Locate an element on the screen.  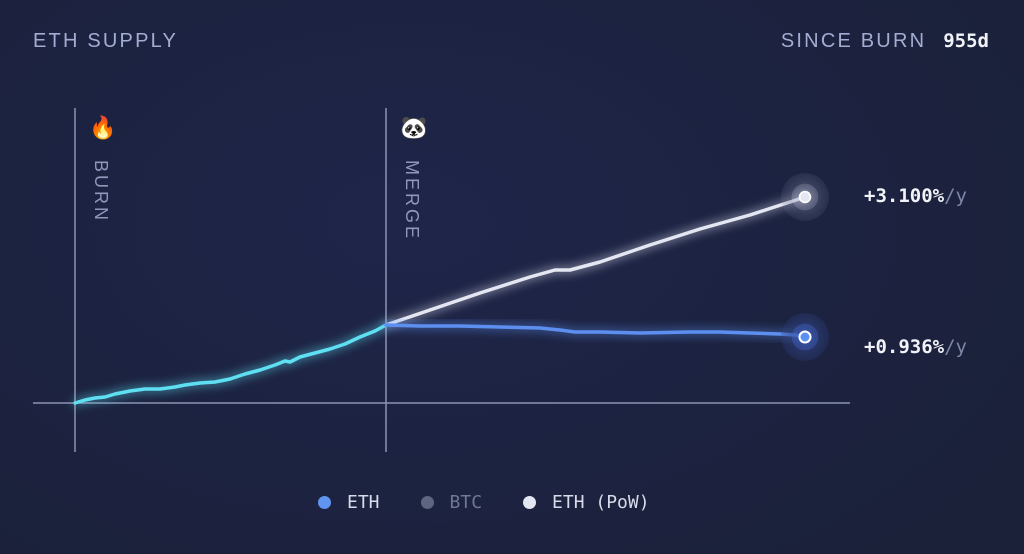
legend-item-eth: ETH is located at coordinates (349, 502).